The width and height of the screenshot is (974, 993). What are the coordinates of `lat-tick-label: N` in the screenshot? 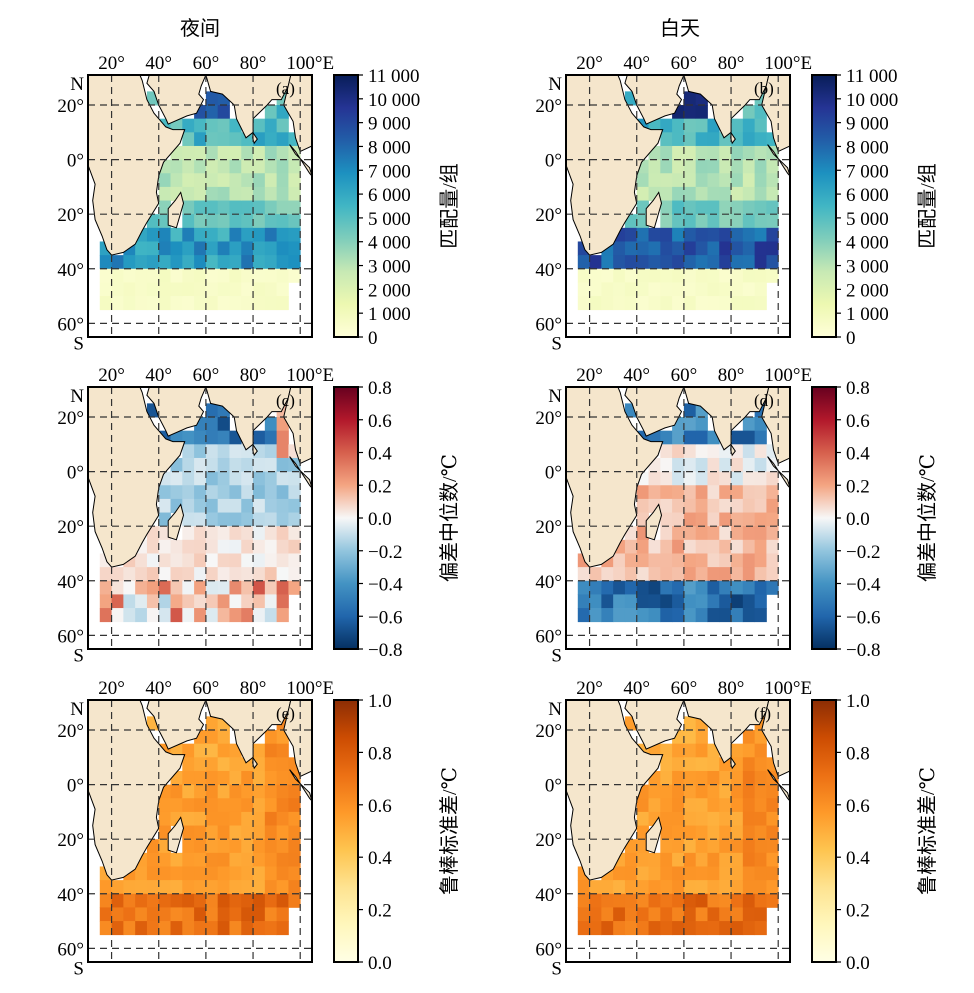 It's located at (555, 84).